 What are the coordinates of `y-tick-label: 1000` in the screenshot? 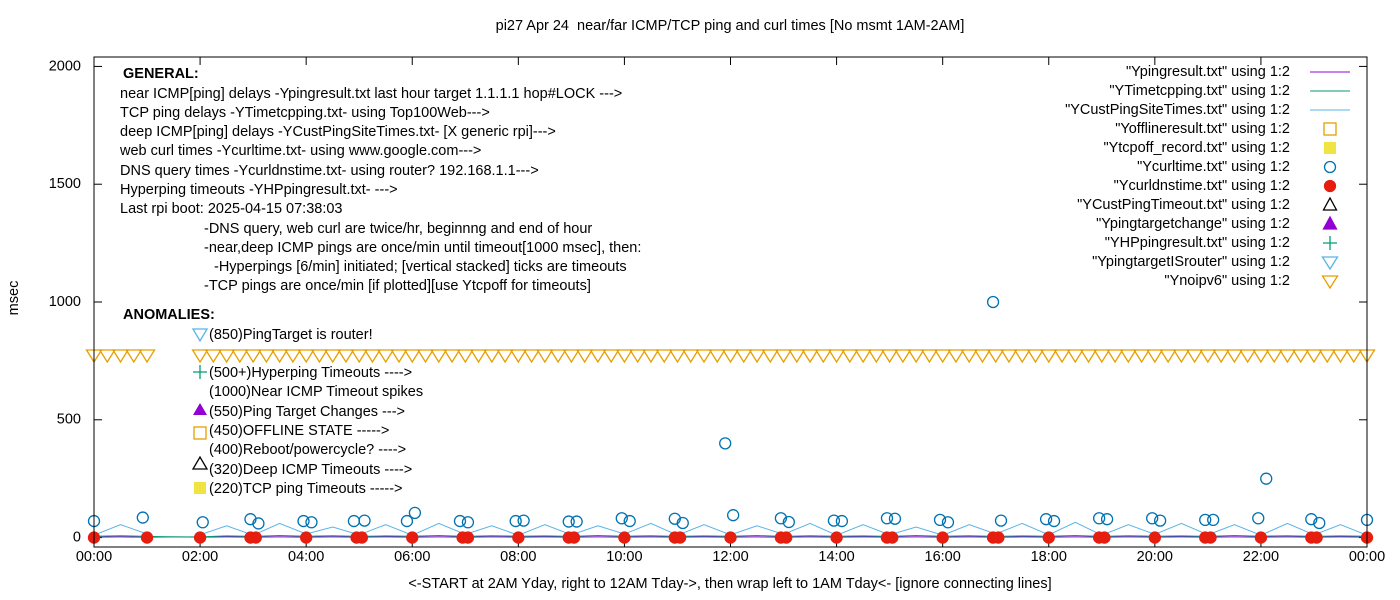 It's located at (65, 302).